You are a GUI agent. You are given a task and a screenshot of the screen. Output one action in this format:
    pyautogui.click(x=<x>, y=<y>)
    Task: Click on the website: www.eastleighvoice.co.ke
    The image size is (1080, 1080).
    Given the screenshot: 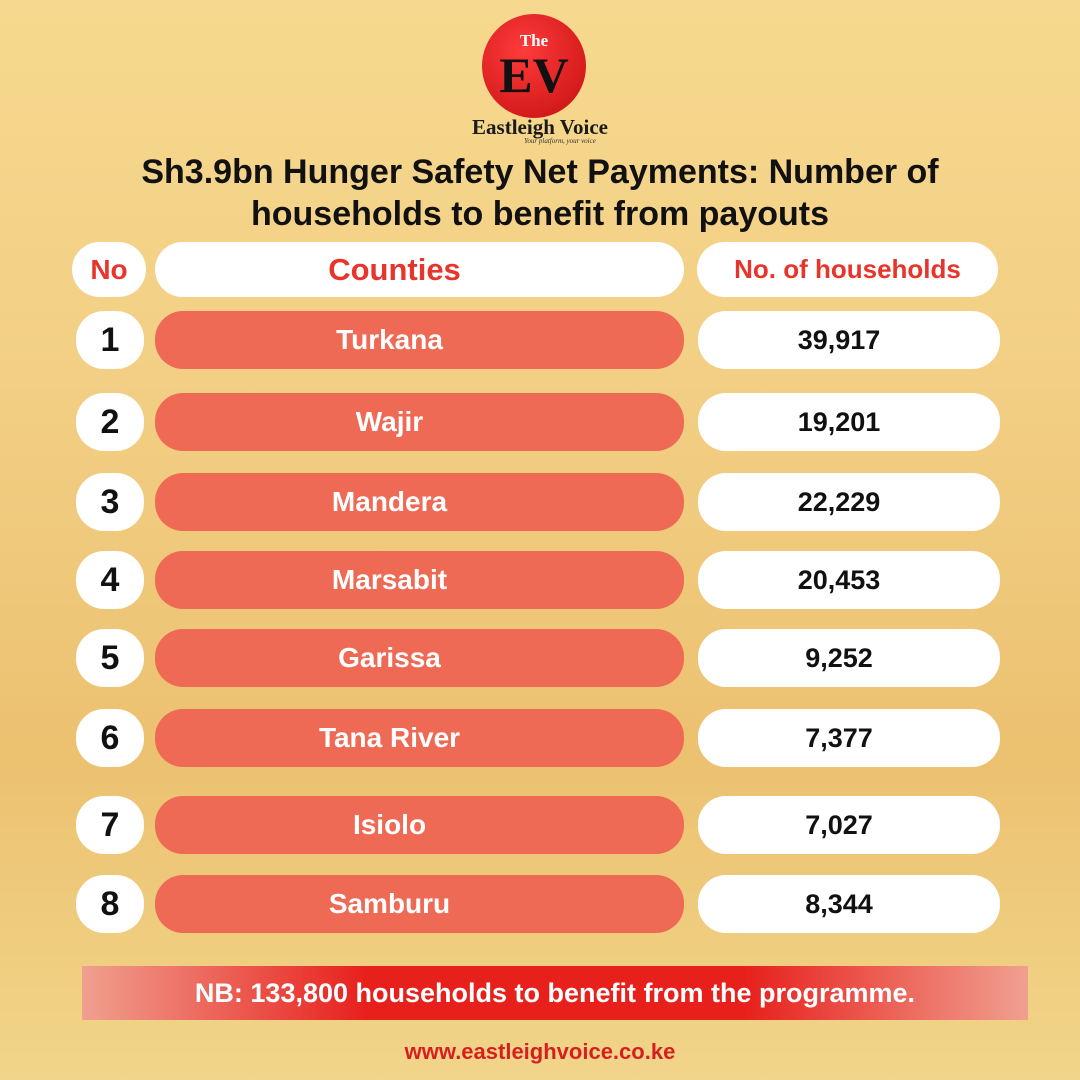 What is the action you would take?
    pyautogui.click(x=540, y=1051)
    